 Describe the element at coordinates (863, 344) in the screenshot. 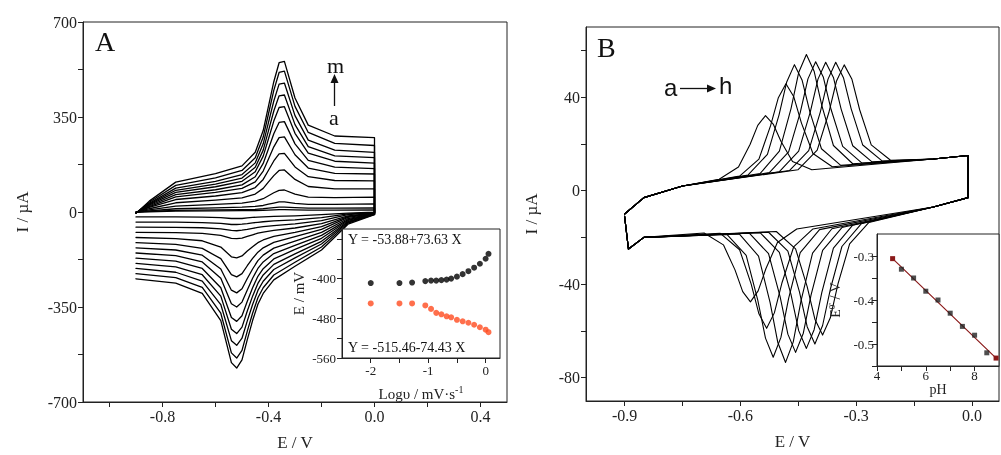

I see `y-tick-label: -0.5` at that location.